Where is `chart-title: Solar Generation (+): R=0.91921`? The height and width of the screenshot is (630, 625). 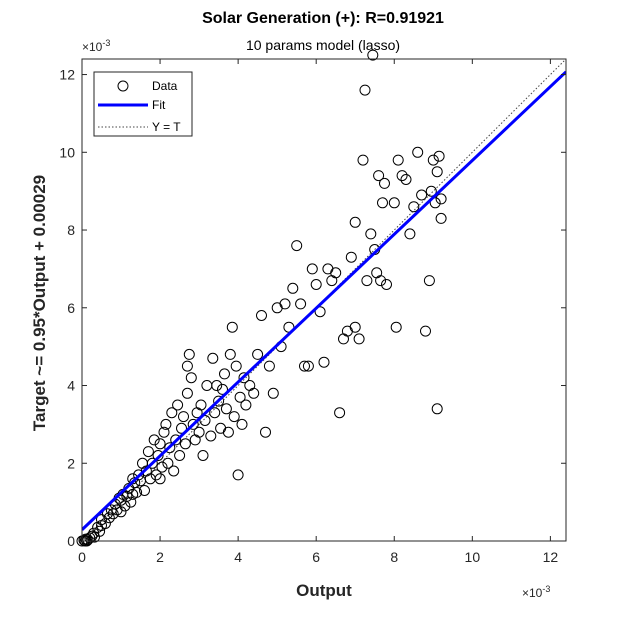
chart-title: Solar Generation (+): R=0.91921 is located at coordinates (323, 18).